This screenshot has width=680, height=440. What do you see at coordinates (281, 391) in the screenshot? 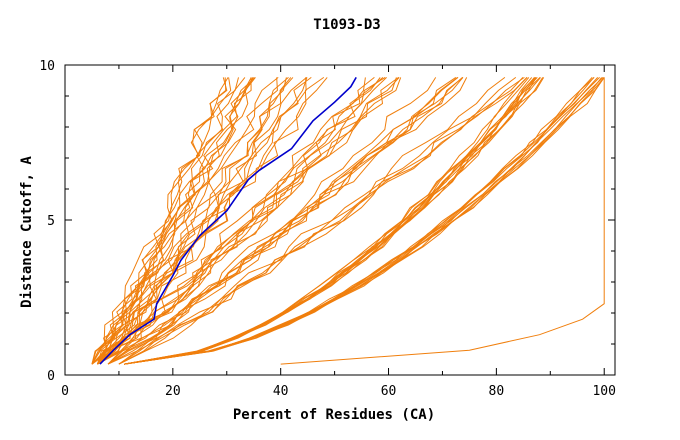
I see `x-tick-label: 40` at bounding box center [281, 391].